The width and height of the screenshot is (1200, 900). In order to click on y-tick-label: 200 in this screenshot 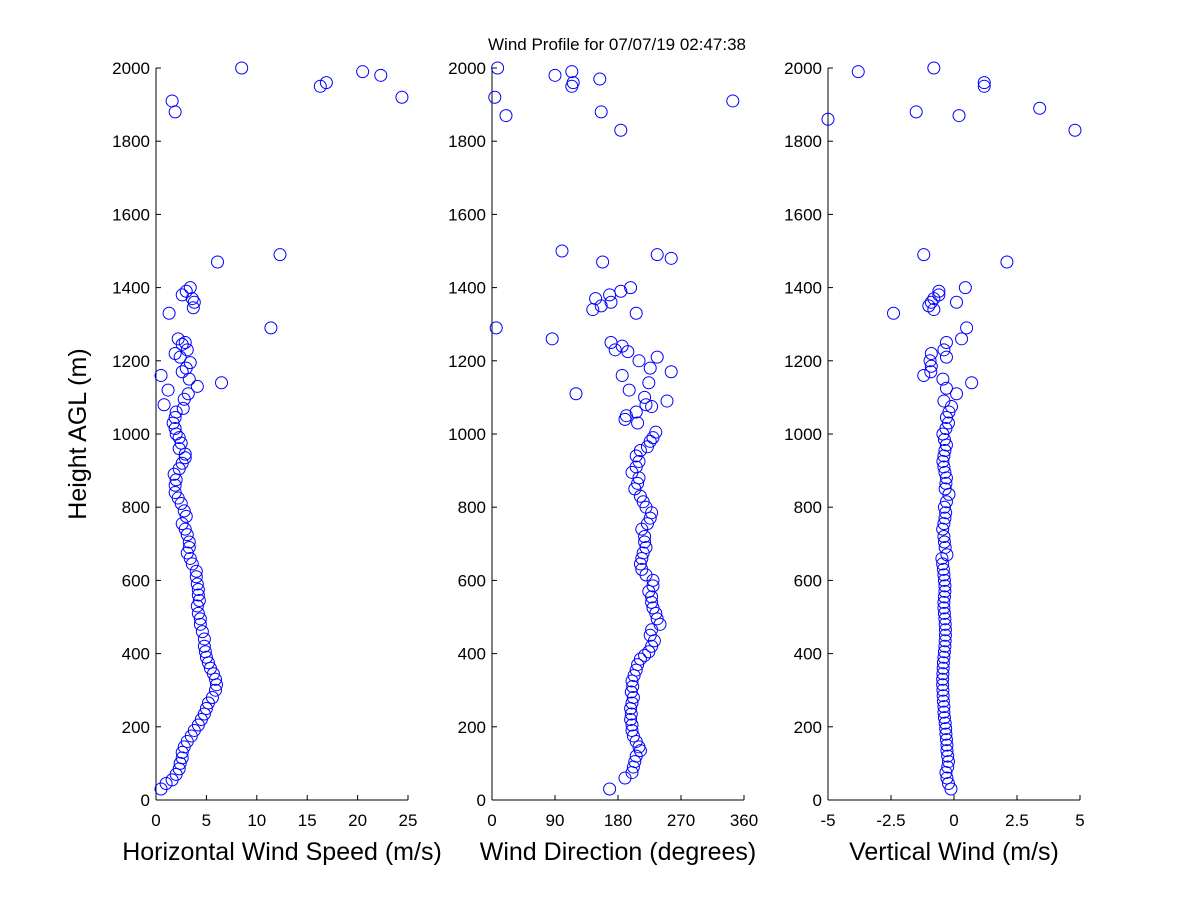, I will do `click(472, 727)`.